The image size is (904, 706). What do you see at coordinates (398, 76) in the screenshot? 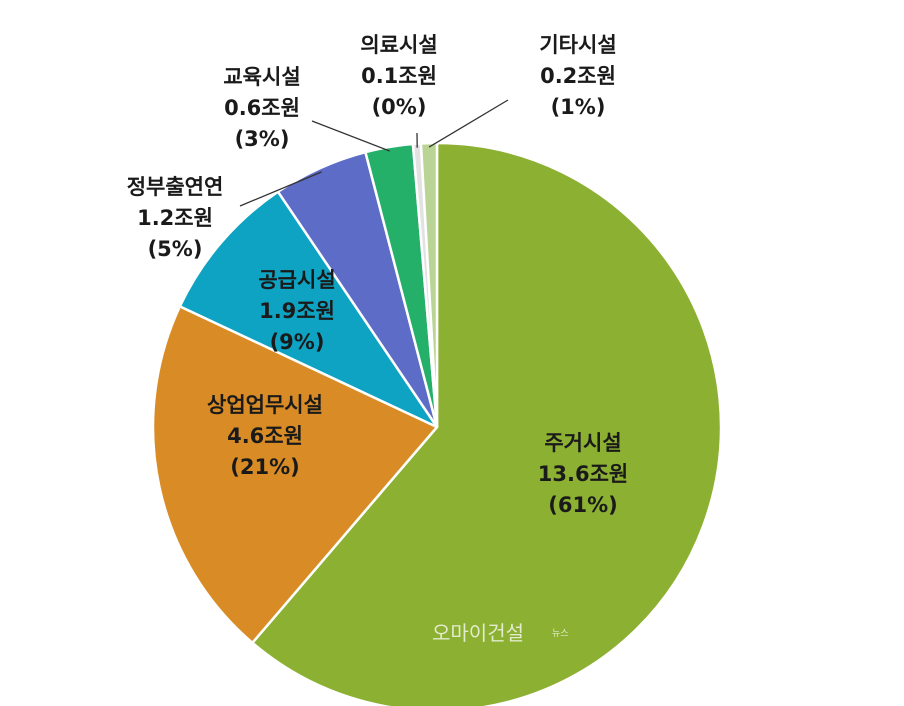
I see `slice-label: 의료시설 0.1조원 (0%)` at bounding box center [398, 76].